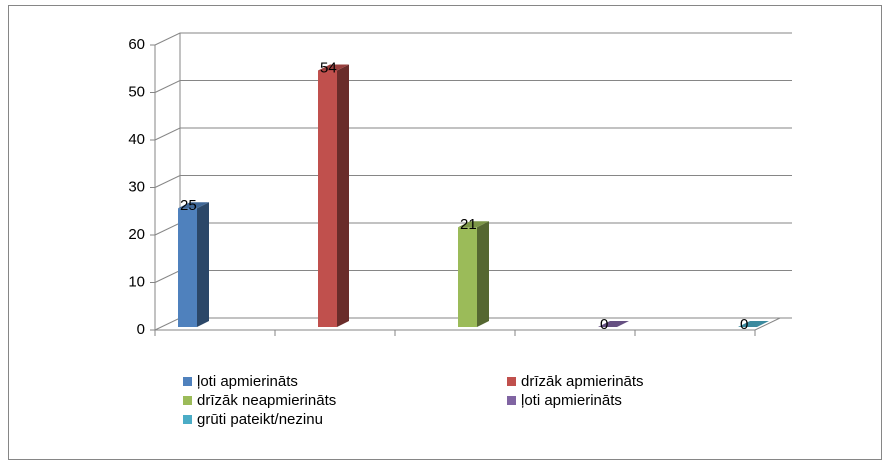  Describe the element at coordinates (136, 44) in the screenshot. I see `y-tick-label: 60` at that location.